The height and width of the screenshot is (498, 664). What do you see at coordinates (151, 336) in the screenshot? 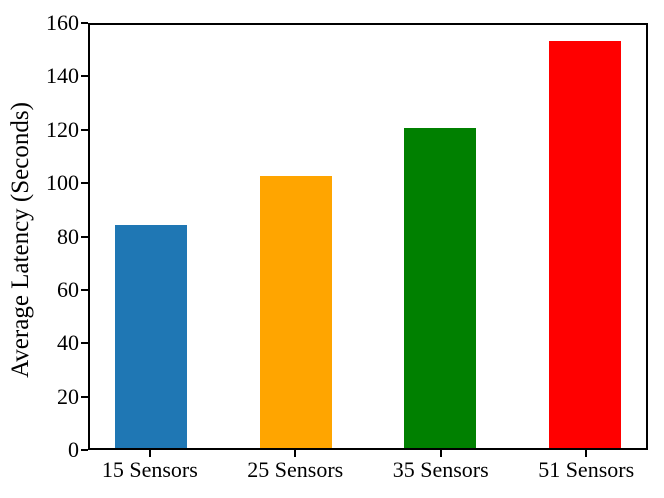
I see `bar-15-sensors` at bounding box center [151, 336].